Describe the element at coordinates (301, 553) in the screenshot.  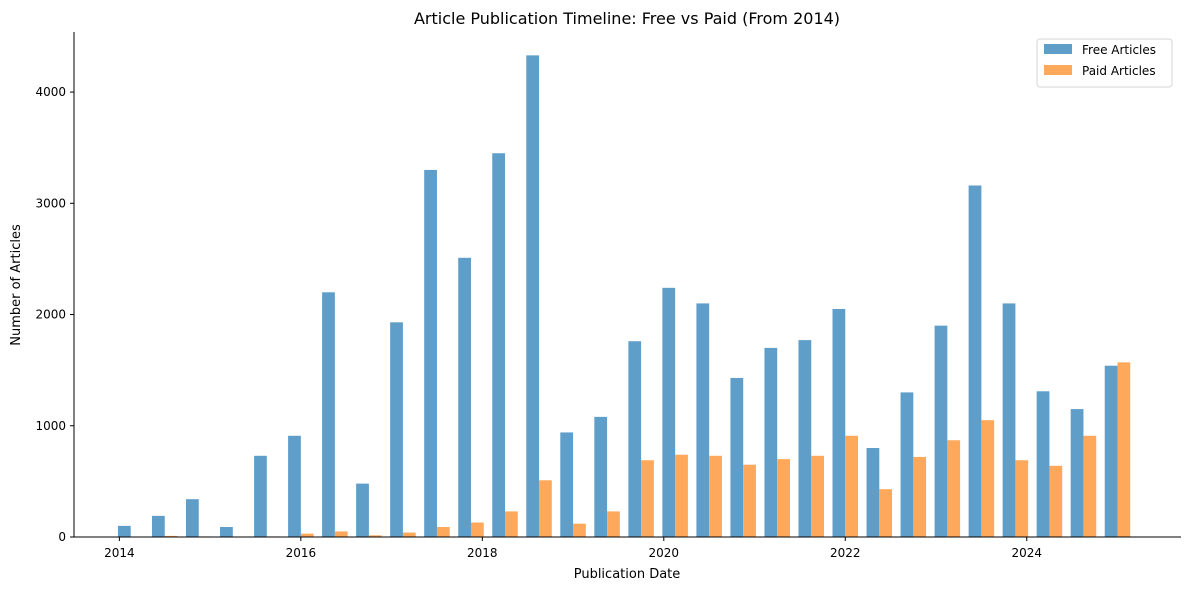
I see `x-tick-label: 2016` at that location.